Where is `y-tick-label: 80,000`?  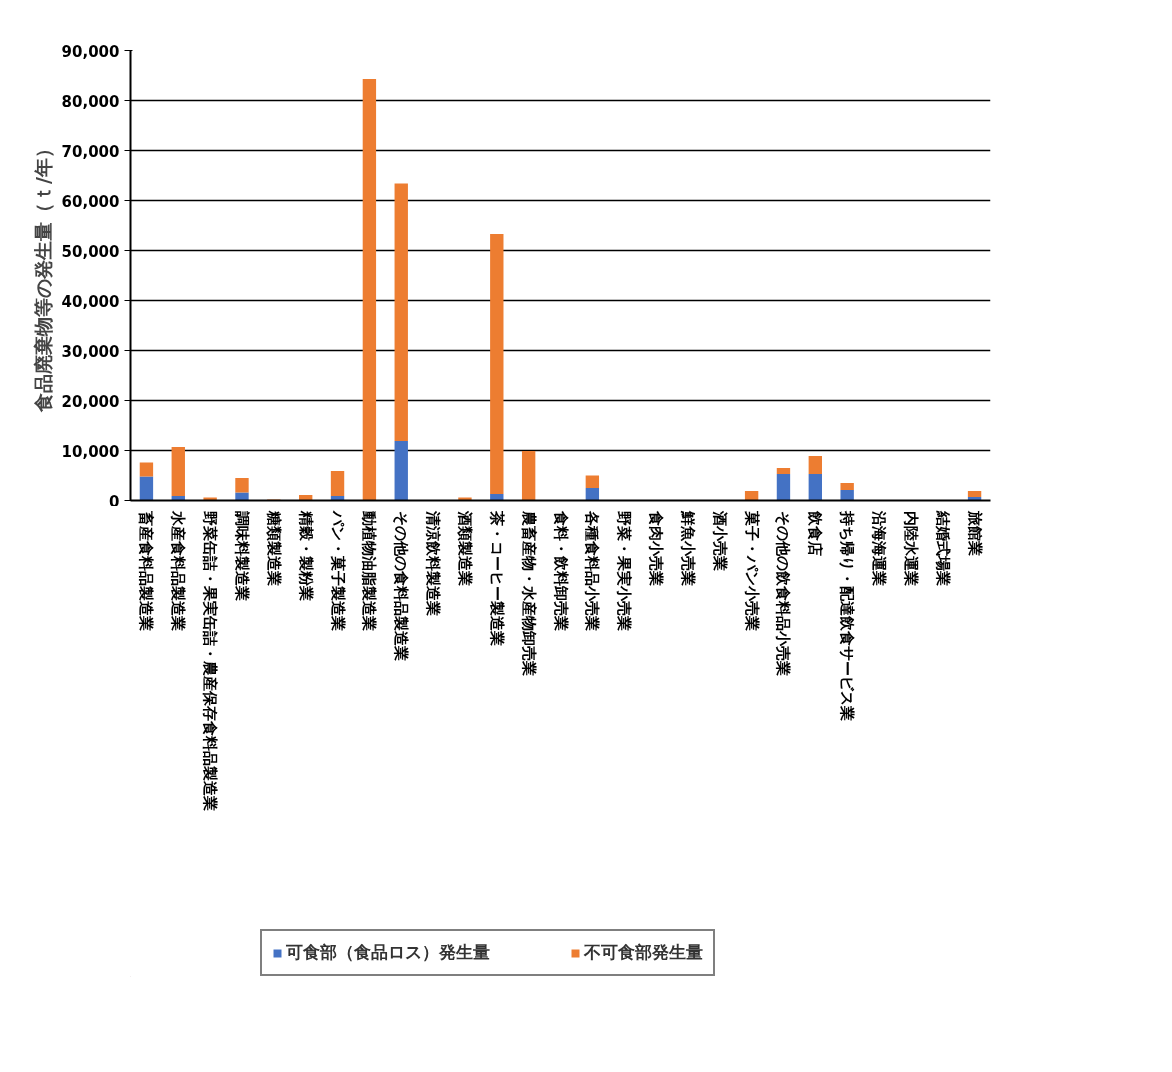 y-tick-label: 80,000 is located at coordinates (90, 101).